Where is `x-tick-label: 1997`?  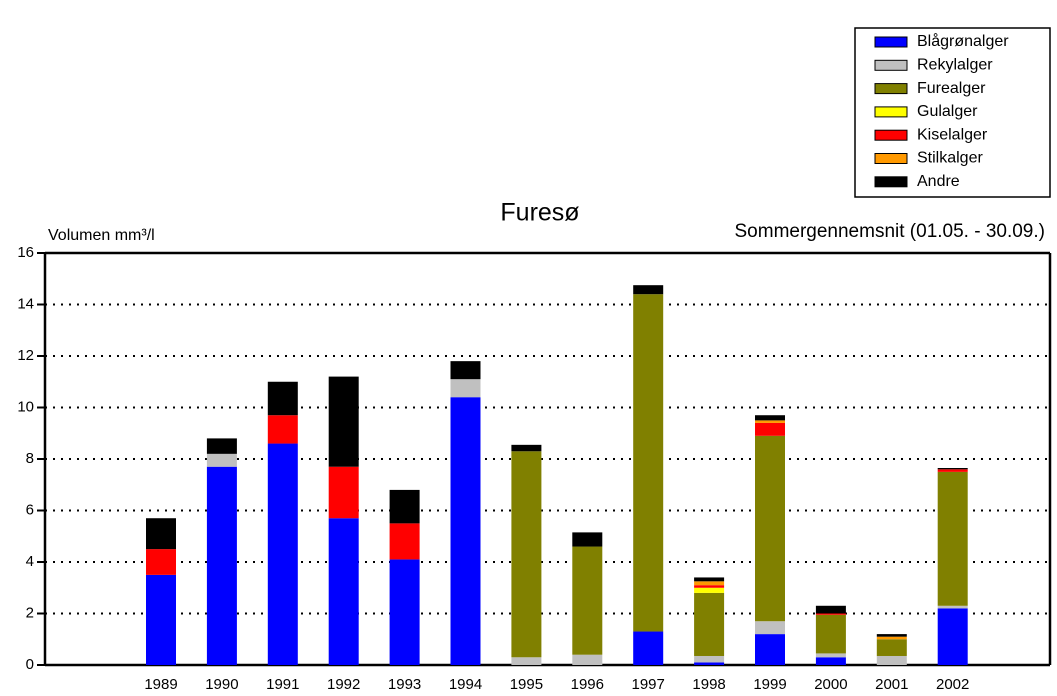
x-tick-label: 1997 is located at coordinates (648, 683).